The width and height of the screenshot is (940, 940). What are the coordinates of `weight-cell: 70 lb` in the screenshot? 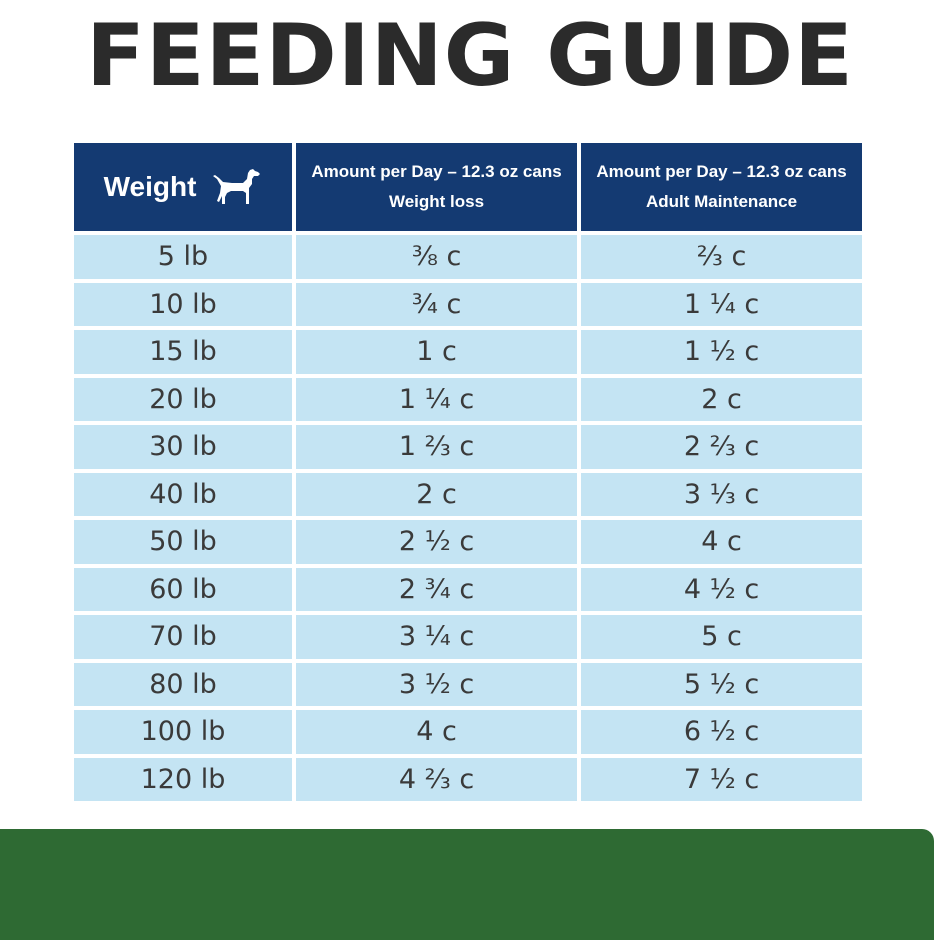 It's located at (183, 637).